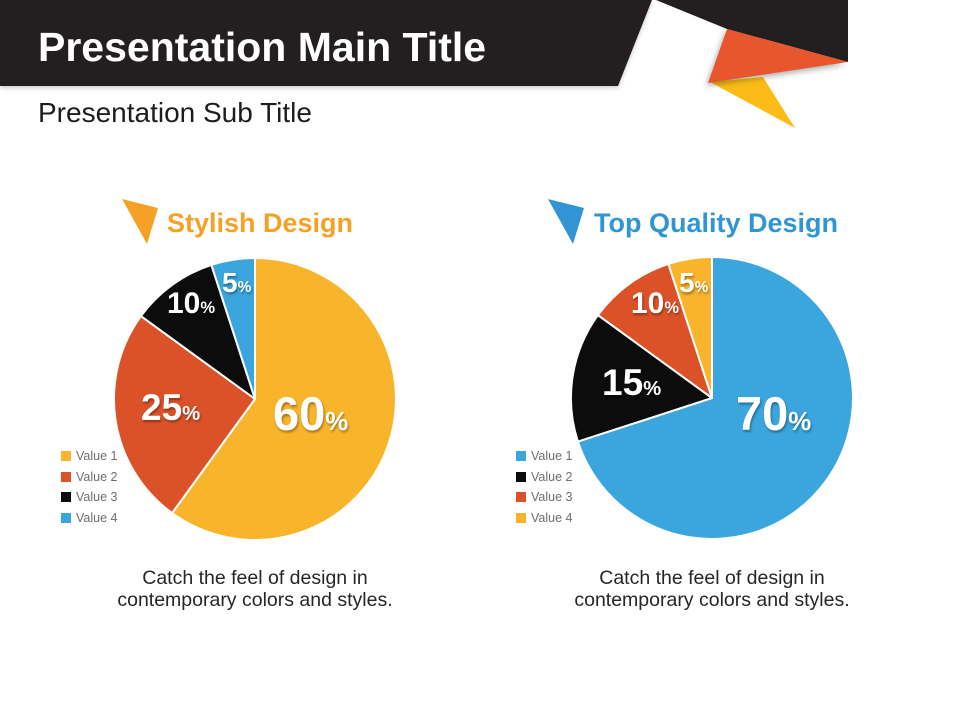  What do you see at coordinates (299, 413) in the screenshot?
I see `pie1-label-60-value: 60` at bounding box center [299, 413].